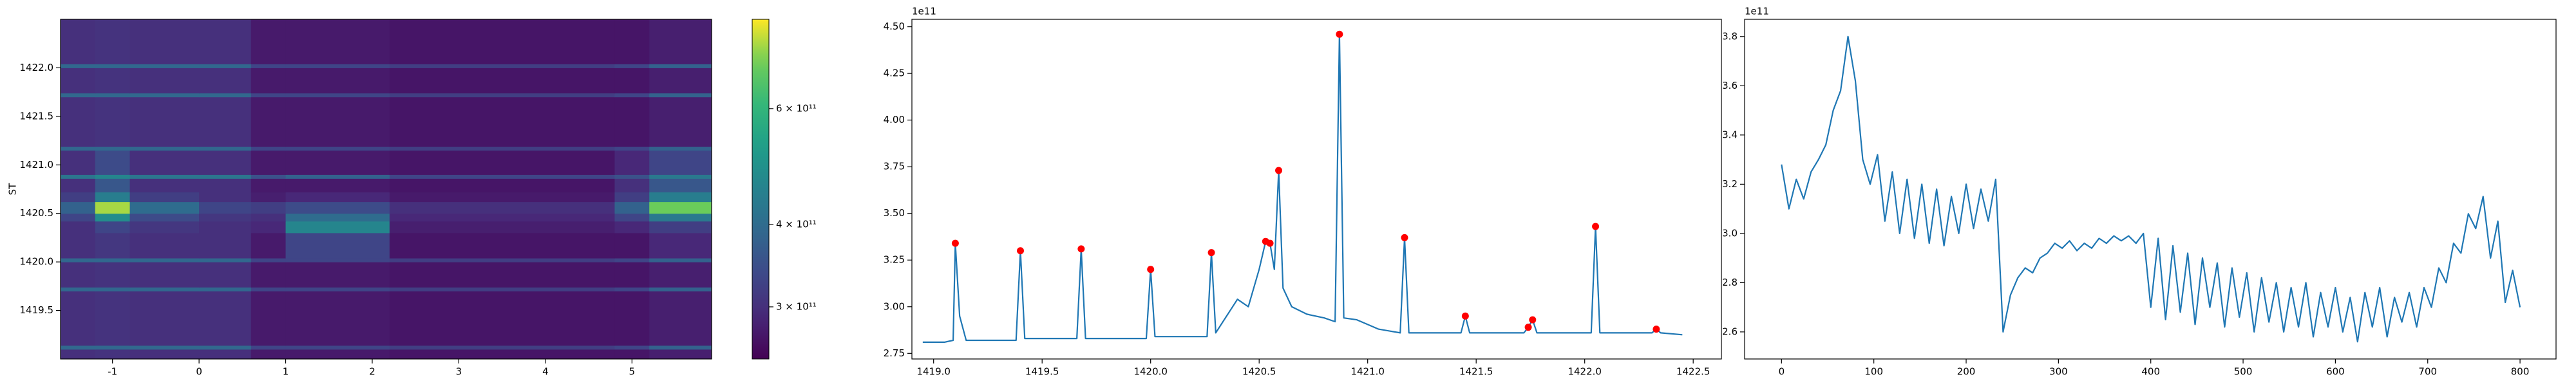 This screenshot has height=386, width=2576. What do you see at coordinates (1730, 134) in the screenshot?
I see `y-tick-label: 3.4` at bounding box center [1730, 134].